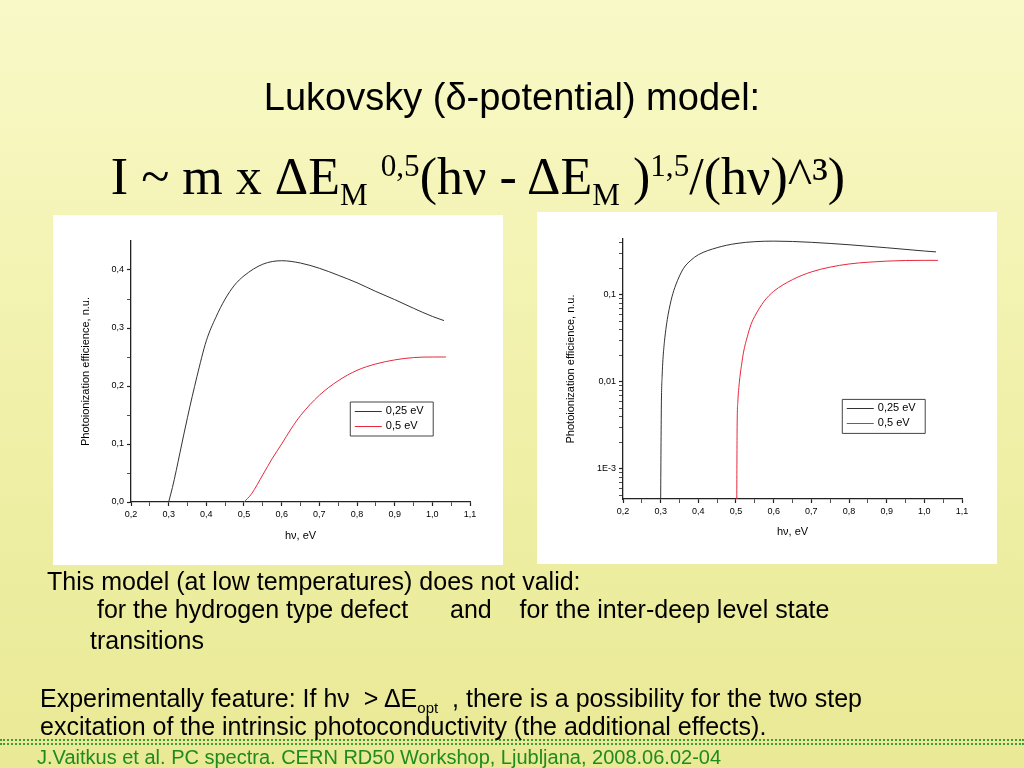 Image resolution: width=1024 pixels, height=768 pixels. Describe the element at coordinates (117, 269) in the screenshot. I see `y-tick-label: 0,4` at that location.